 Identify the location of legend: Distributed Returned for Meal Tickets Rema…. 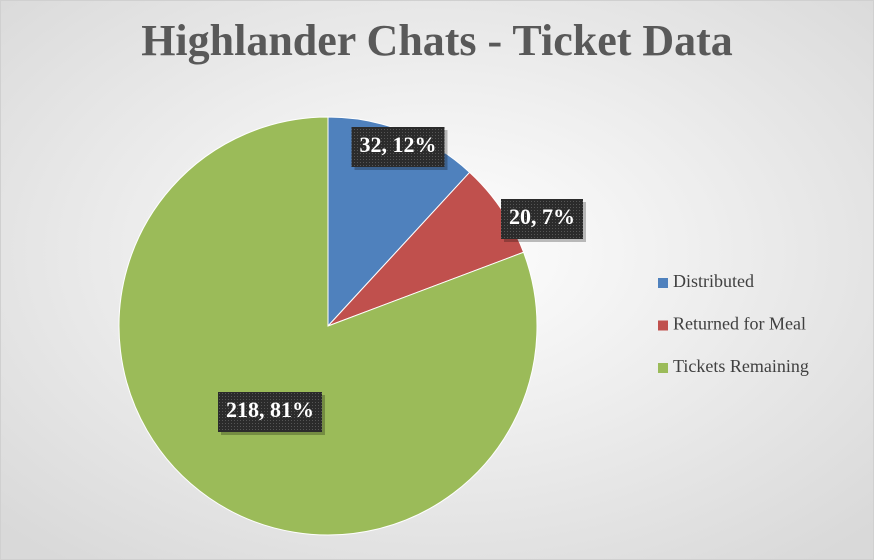
(733, 323).